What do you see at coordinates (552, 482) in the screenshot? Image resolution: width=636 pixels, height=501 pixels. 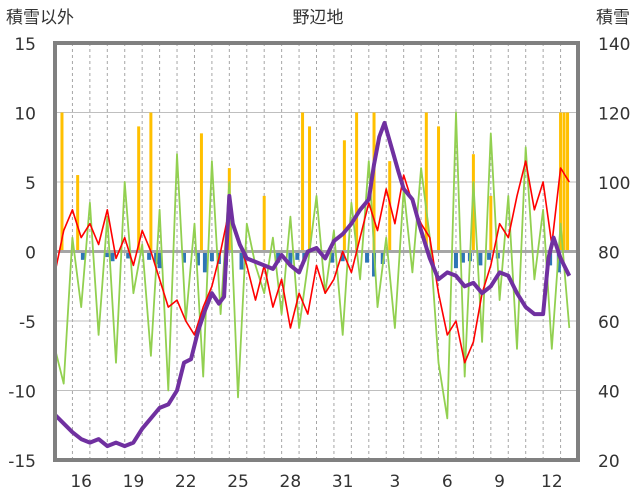 I see `x-tick-label: 12` at bounding box center [552, 482].